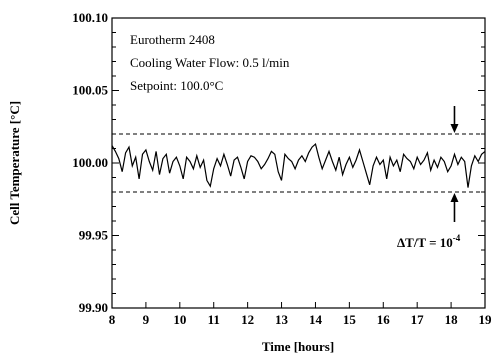 This screenshot has height=356, width=493. What do you see at coordinates (452, 319) in the screenshot?
I see `x-tick-label: 18` at bounding box center [452, 319].